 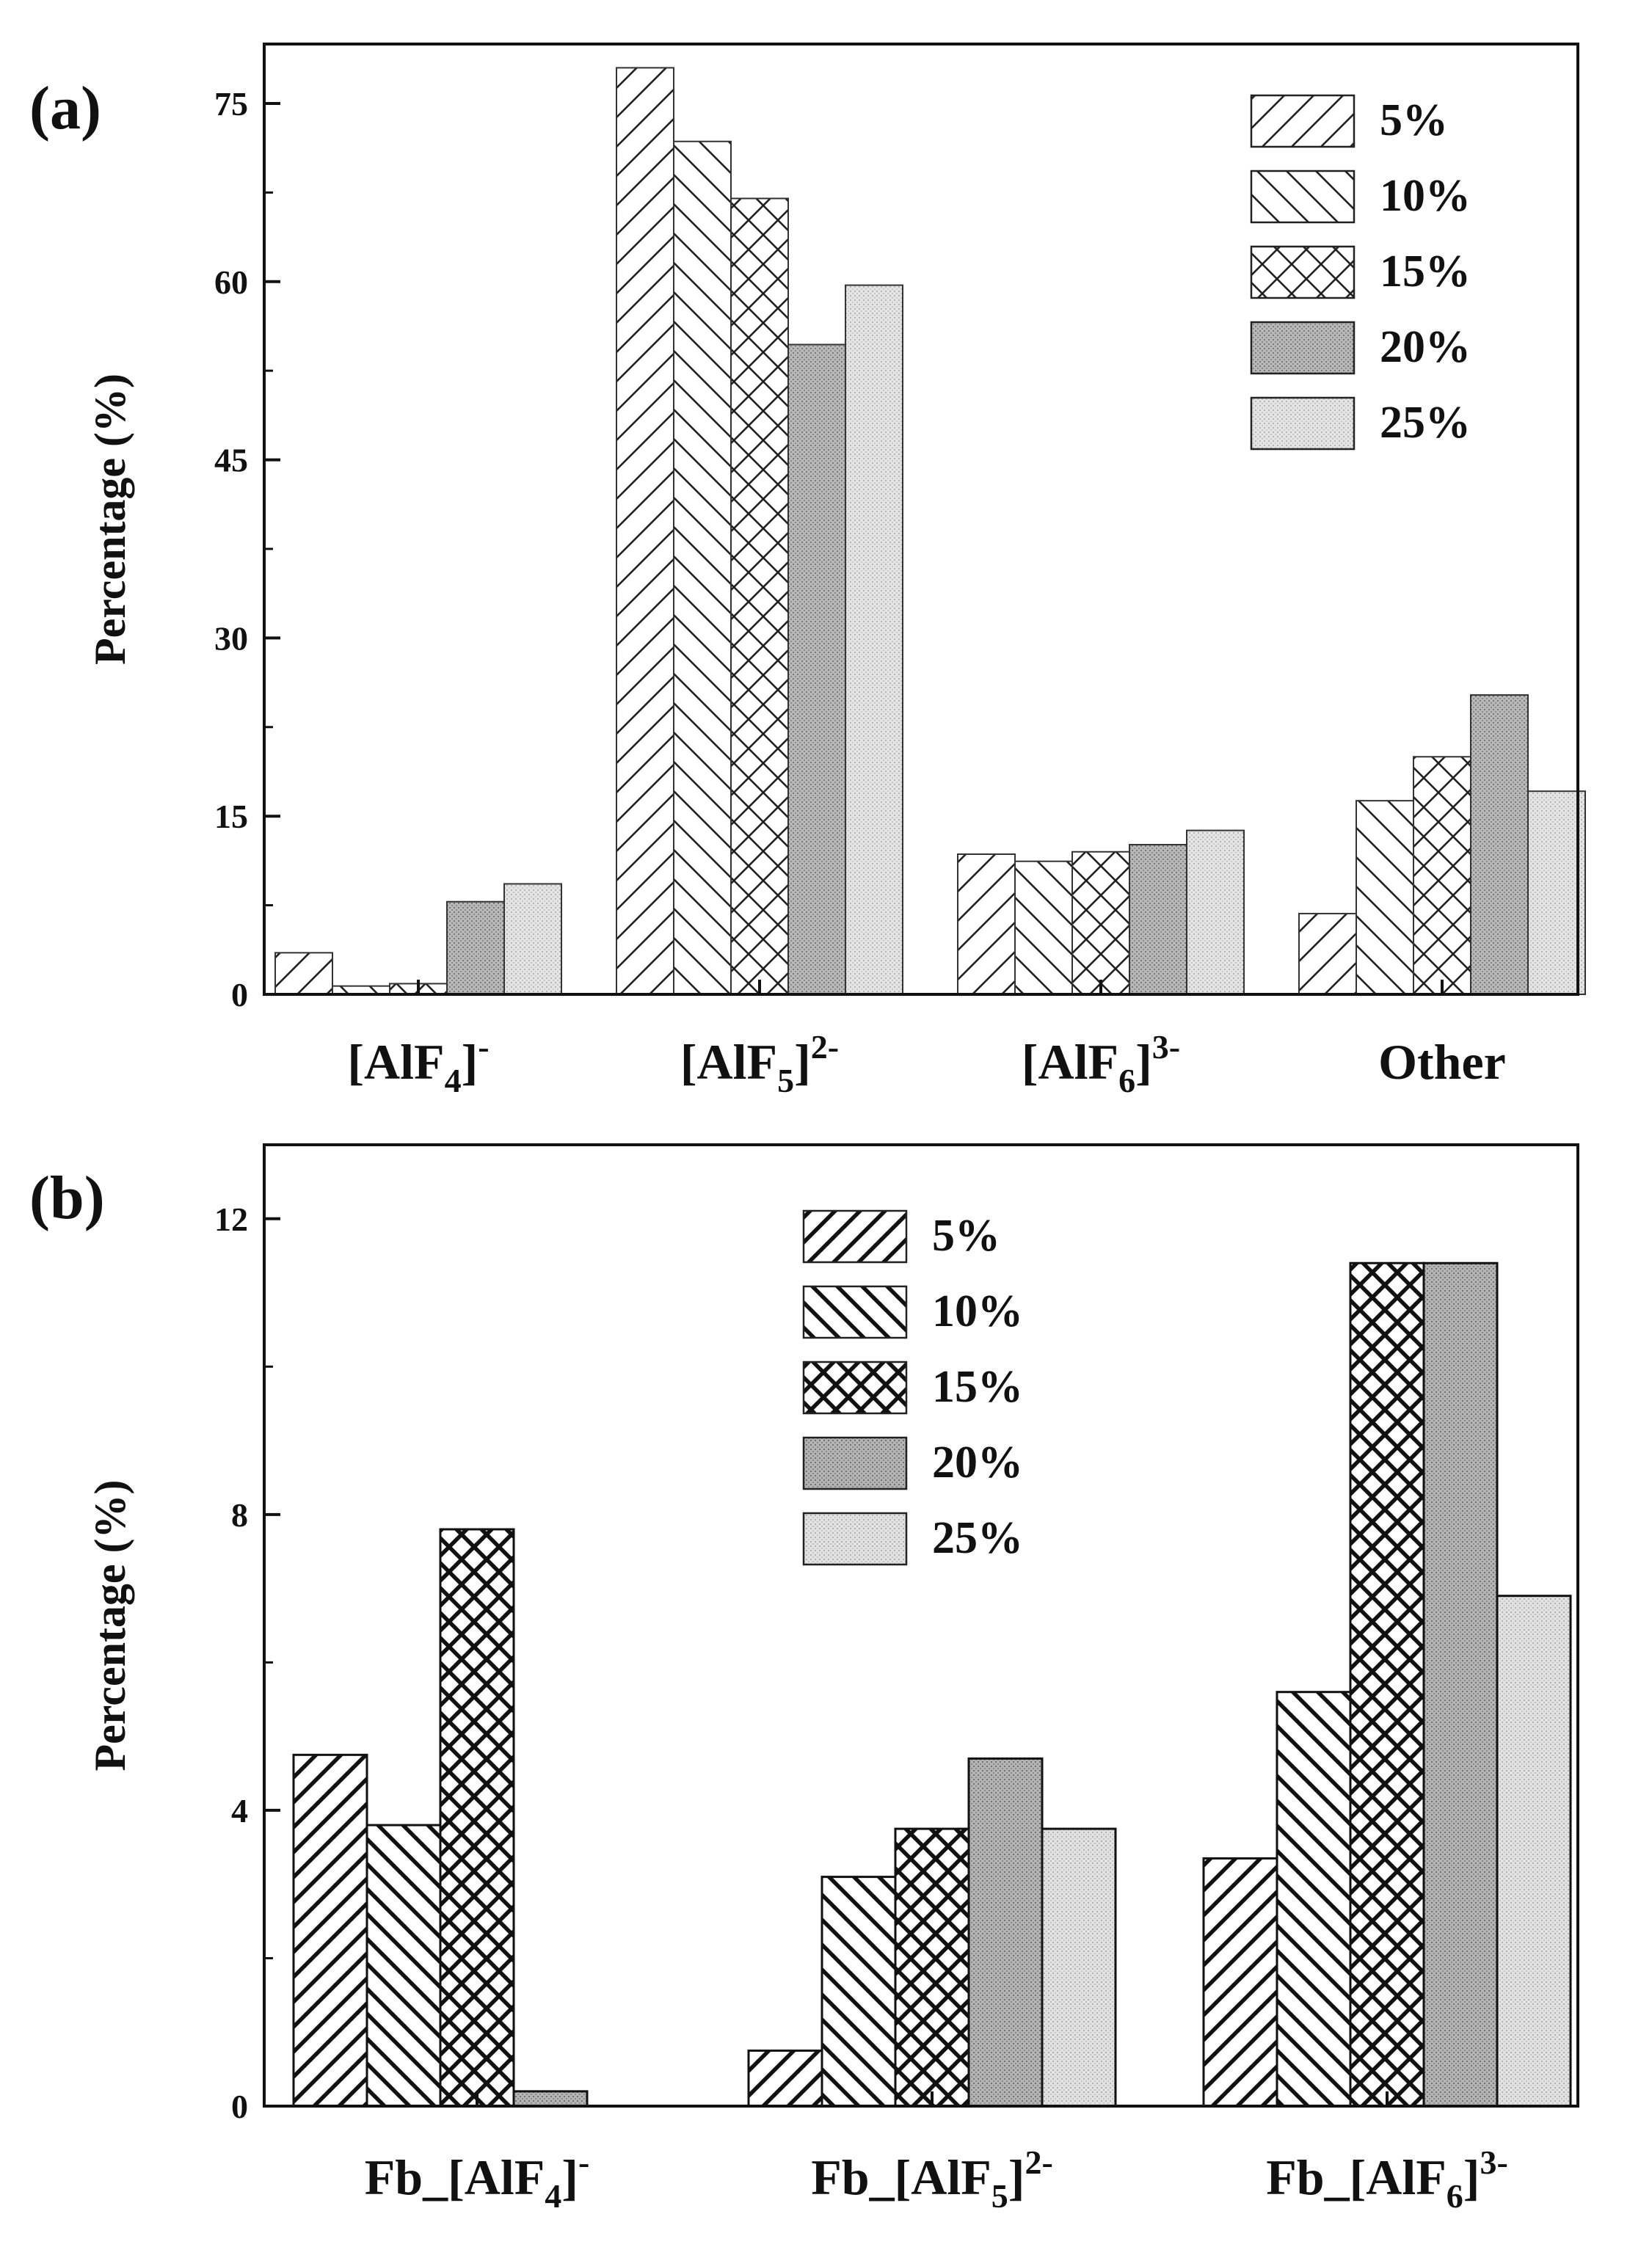 I want to click on y-tick-label: 4, so click(x=239, y=1810).